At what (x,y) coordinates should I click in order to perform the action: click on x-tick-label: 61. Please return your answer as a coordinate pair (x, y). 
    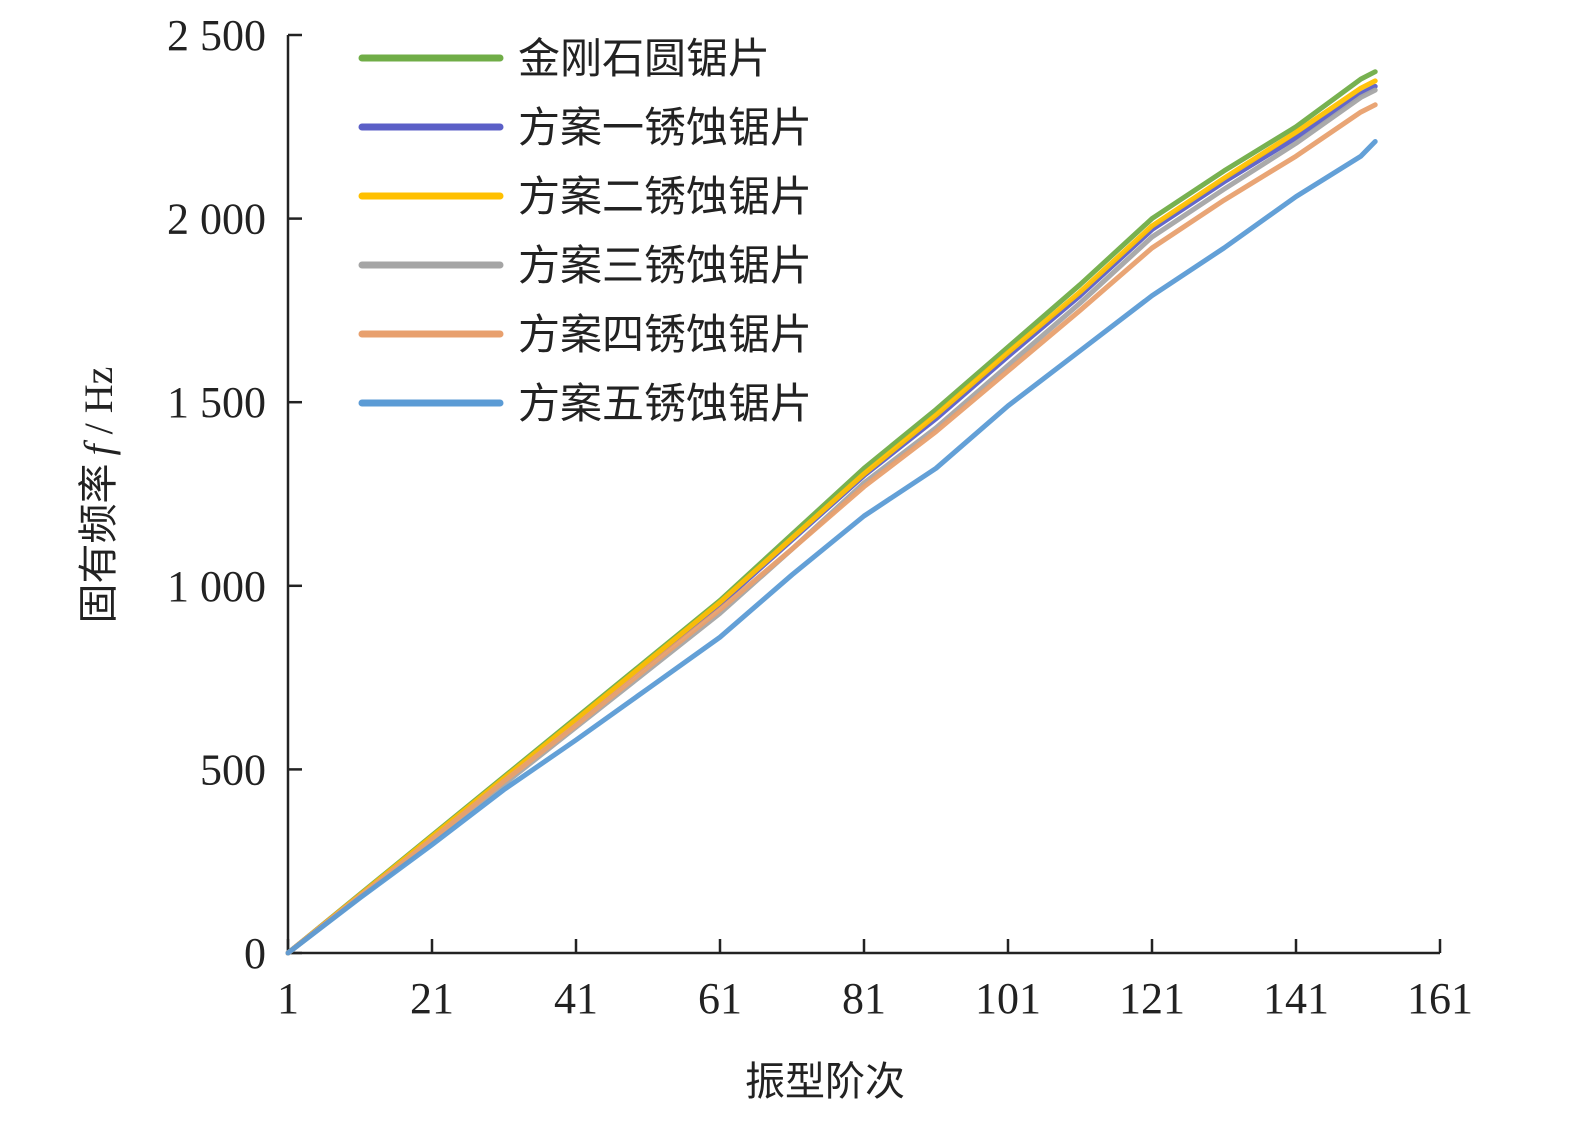
    Looking at the image, I should click on (720, 998).